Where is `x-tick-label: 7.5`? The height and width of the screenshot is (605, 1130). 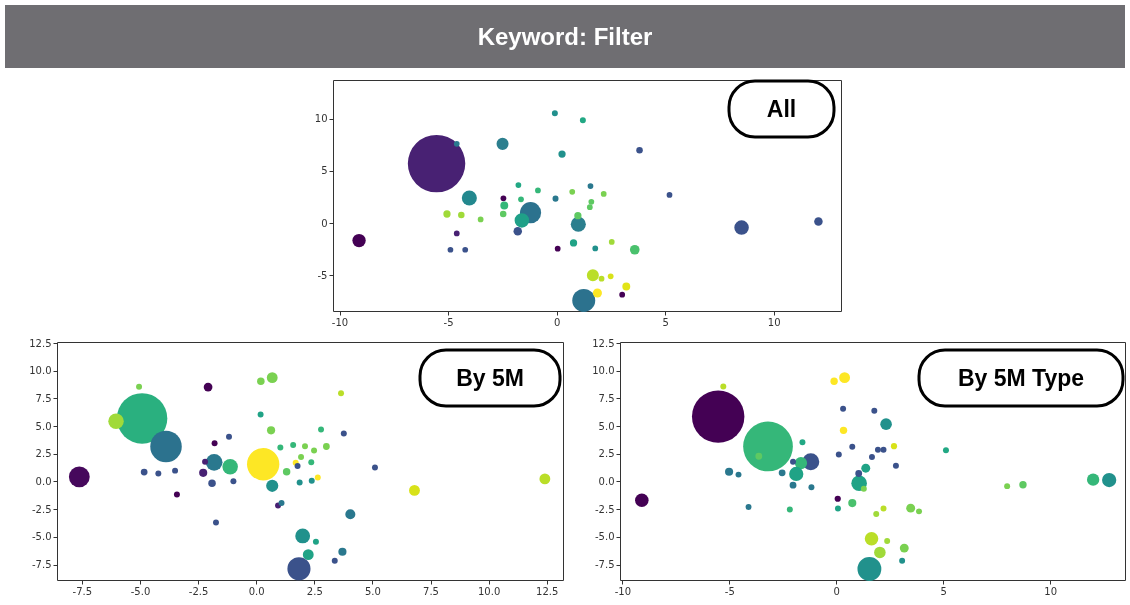 x-tick-label: 7.5 is located at coordinates (431, 591).